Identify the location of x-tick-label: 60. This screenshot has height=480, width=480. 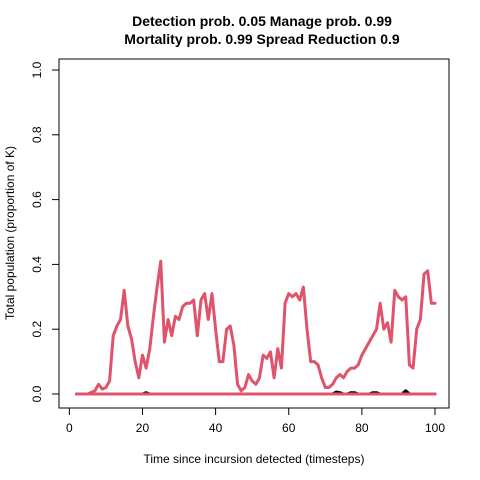
(289, 428).